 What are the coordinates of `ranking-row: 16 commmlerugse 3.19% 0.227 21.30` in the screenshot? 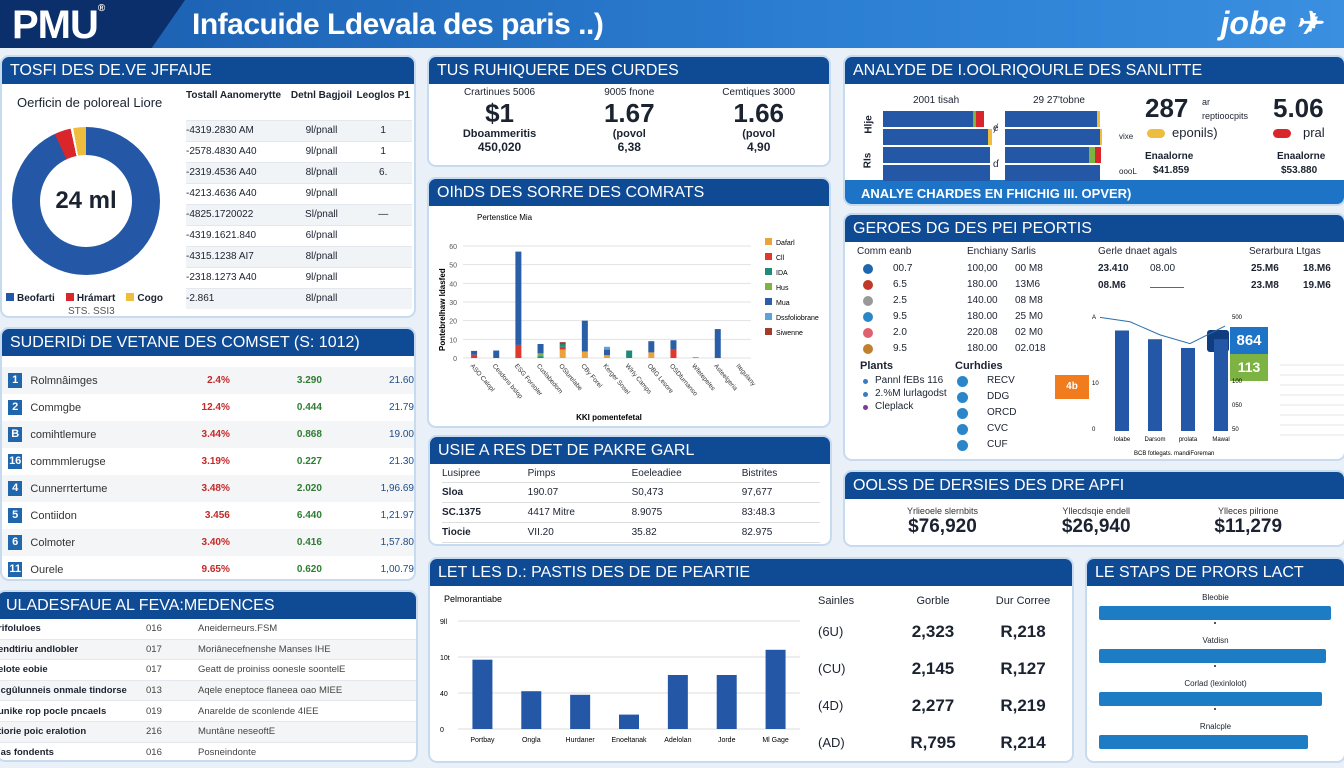 It's located at (208, 461).